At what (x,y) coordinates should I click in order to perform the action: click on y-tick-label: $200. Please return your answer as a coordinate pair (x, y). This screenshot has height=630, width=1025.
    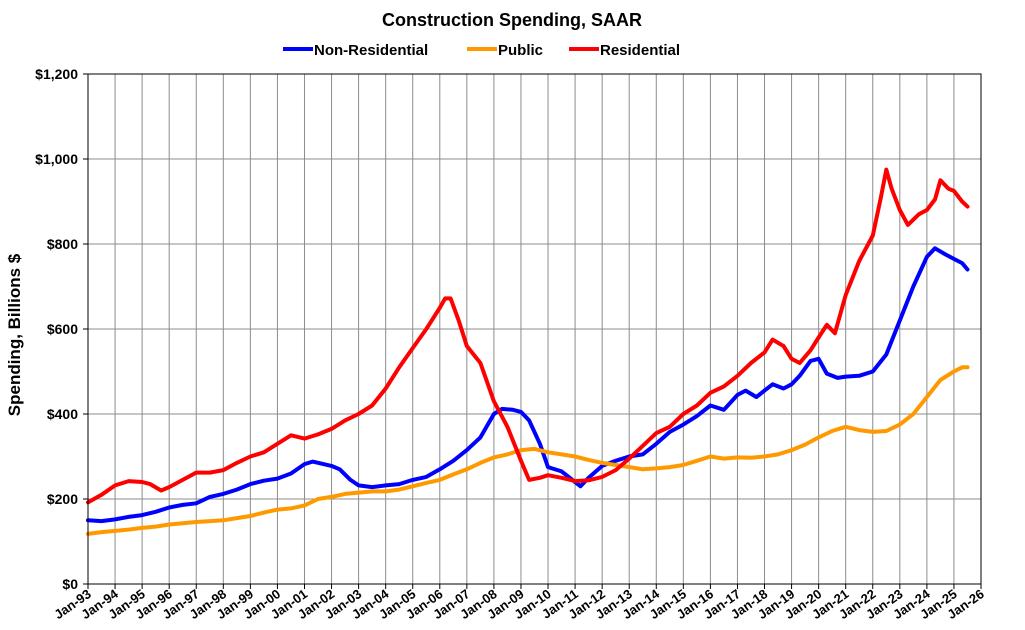
    Looking at the image, I should click on (62, 499).